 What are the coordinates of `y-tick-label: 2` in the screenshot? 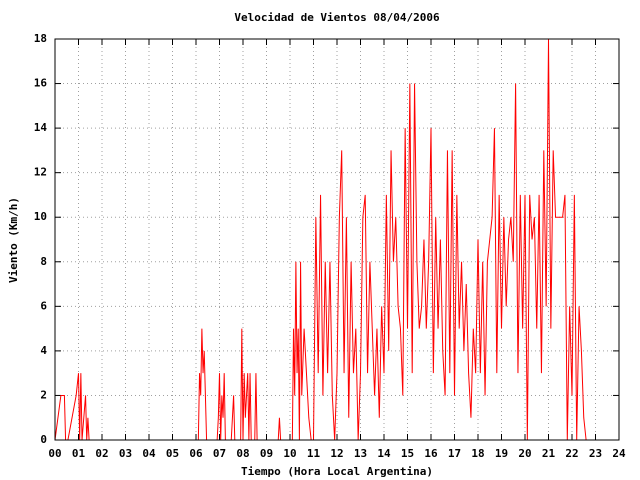 It's located at (43, 394).